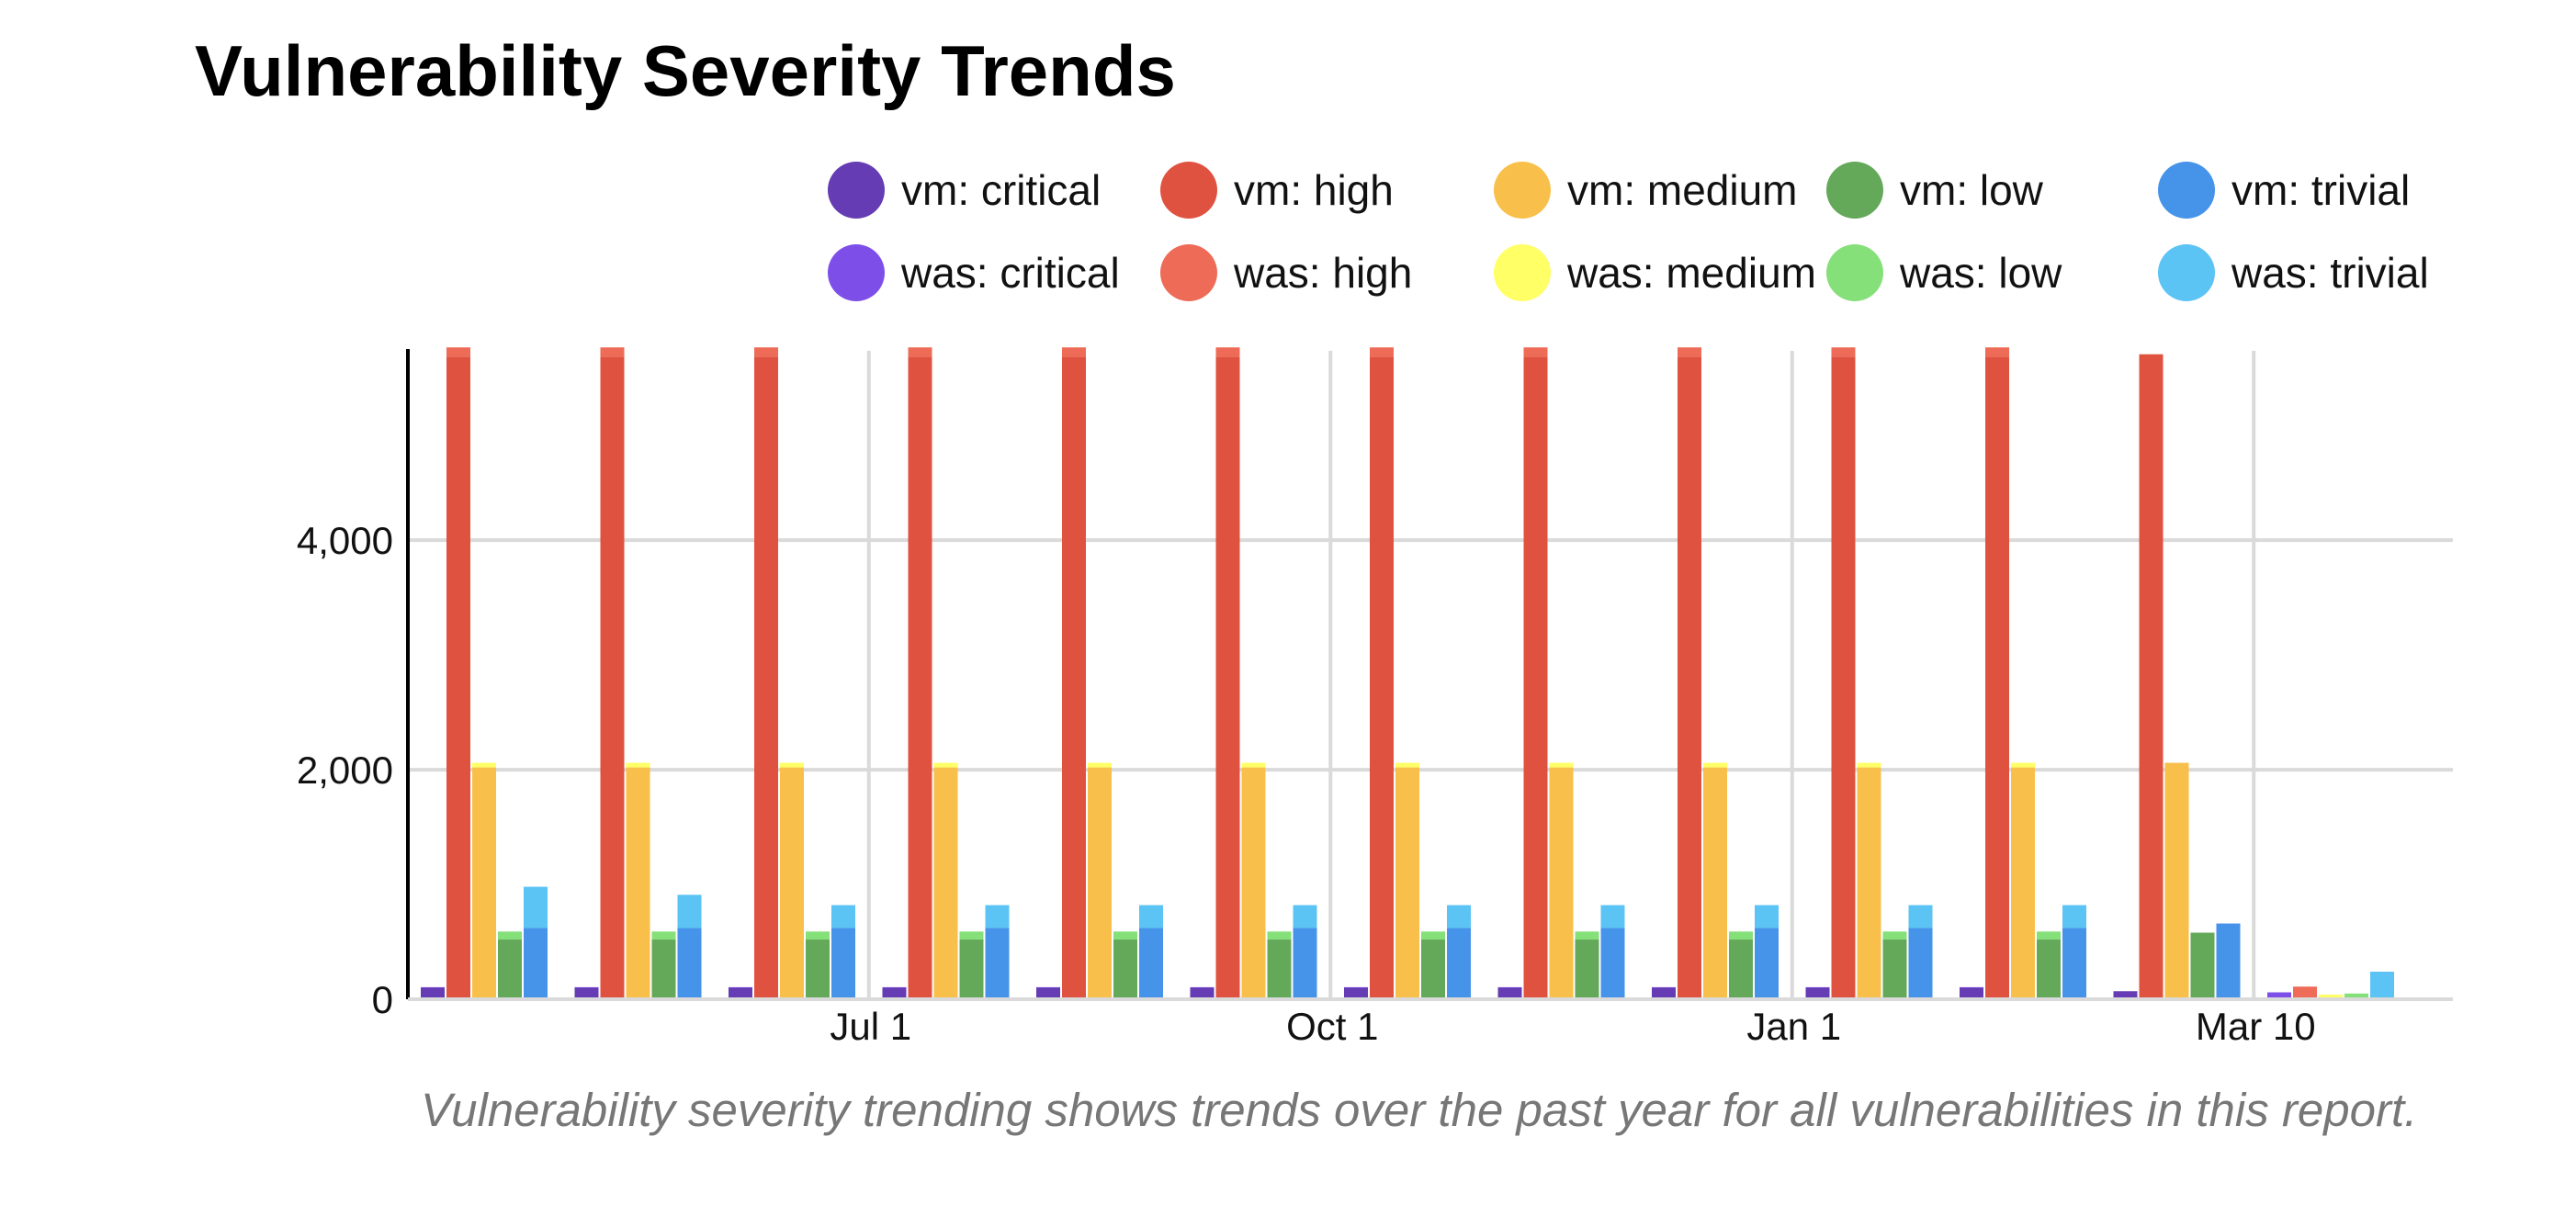 This screenshot has height=1227, width=2576. Describe the element at coordinates (1972, 190) in the screenshot. I see `legend-label: vm: low` at that location.